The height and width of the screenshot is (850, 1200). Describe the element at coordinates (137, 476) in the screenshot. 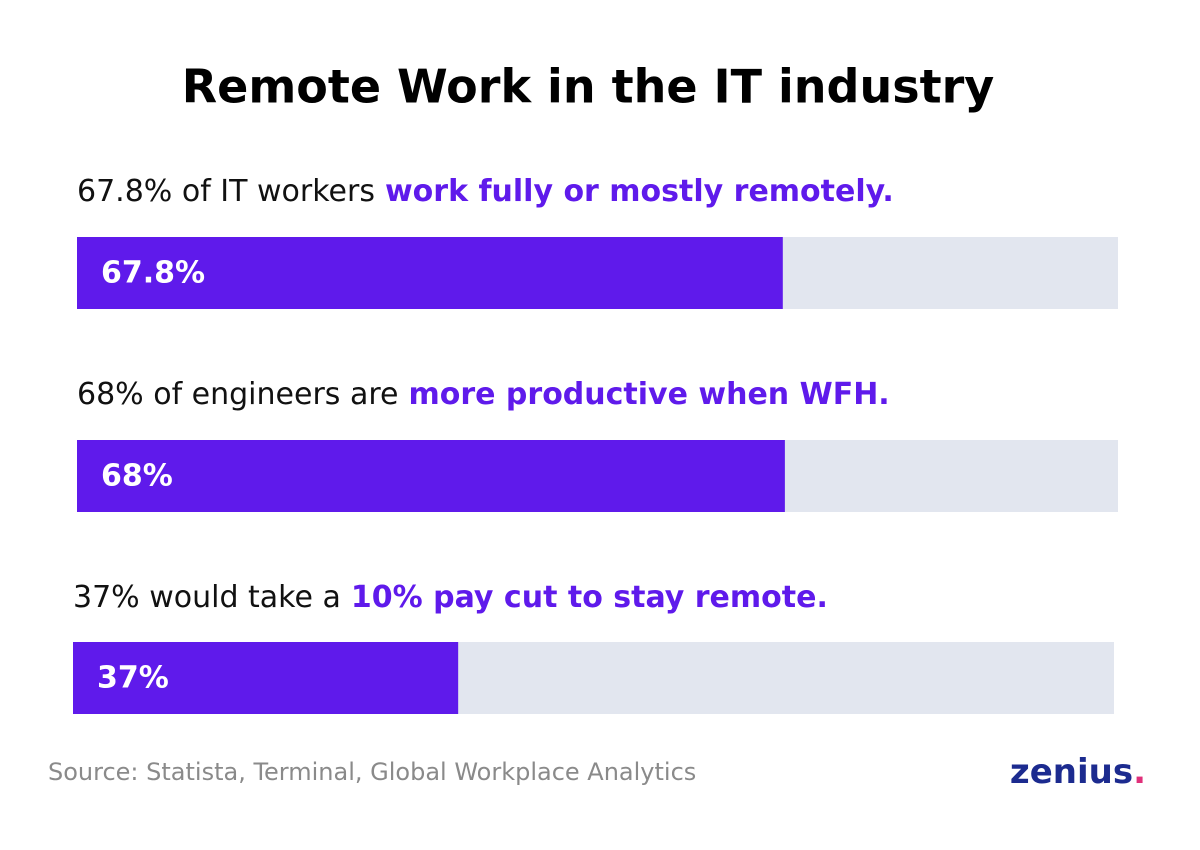

I see `value-label: 68%` at that location.